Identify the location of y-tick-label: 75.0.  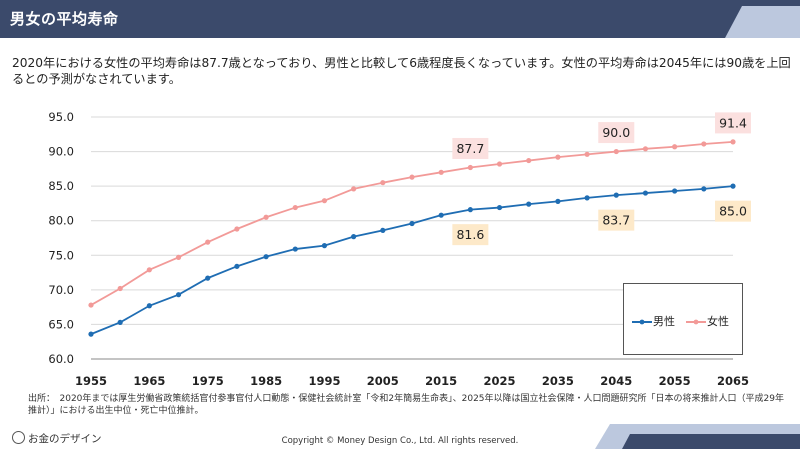
(61, 255).